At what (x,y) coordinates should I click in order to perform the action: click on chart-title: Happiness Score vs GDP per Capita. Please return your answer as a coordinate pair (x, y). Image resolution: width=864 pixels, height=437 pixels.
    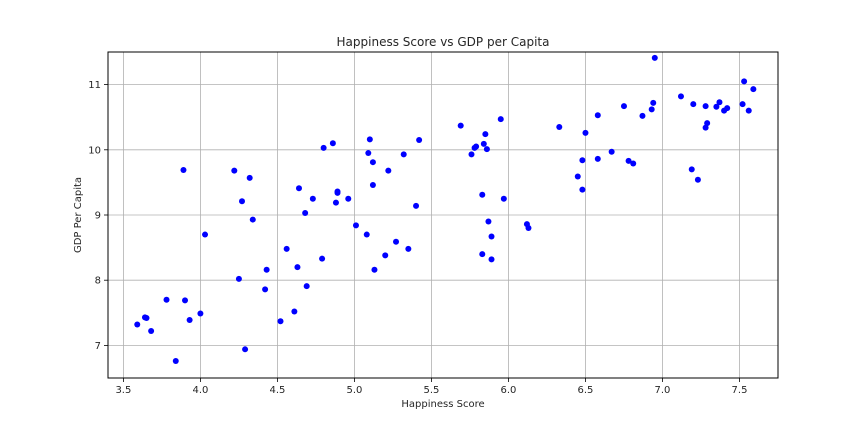
    Looking at the image, I should click on (443, 42).